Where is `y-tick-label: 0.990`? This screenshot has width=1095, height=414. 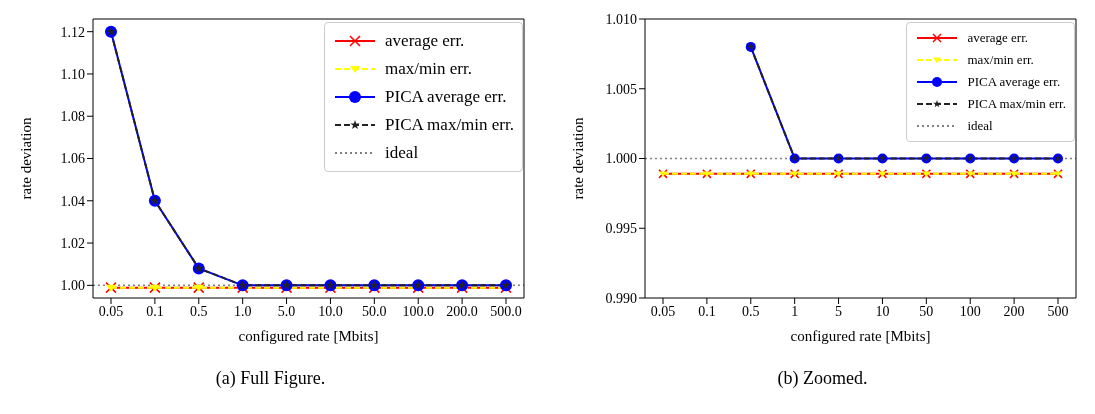
y-tick-label: 0.990 is located at coordinates (621, 298).